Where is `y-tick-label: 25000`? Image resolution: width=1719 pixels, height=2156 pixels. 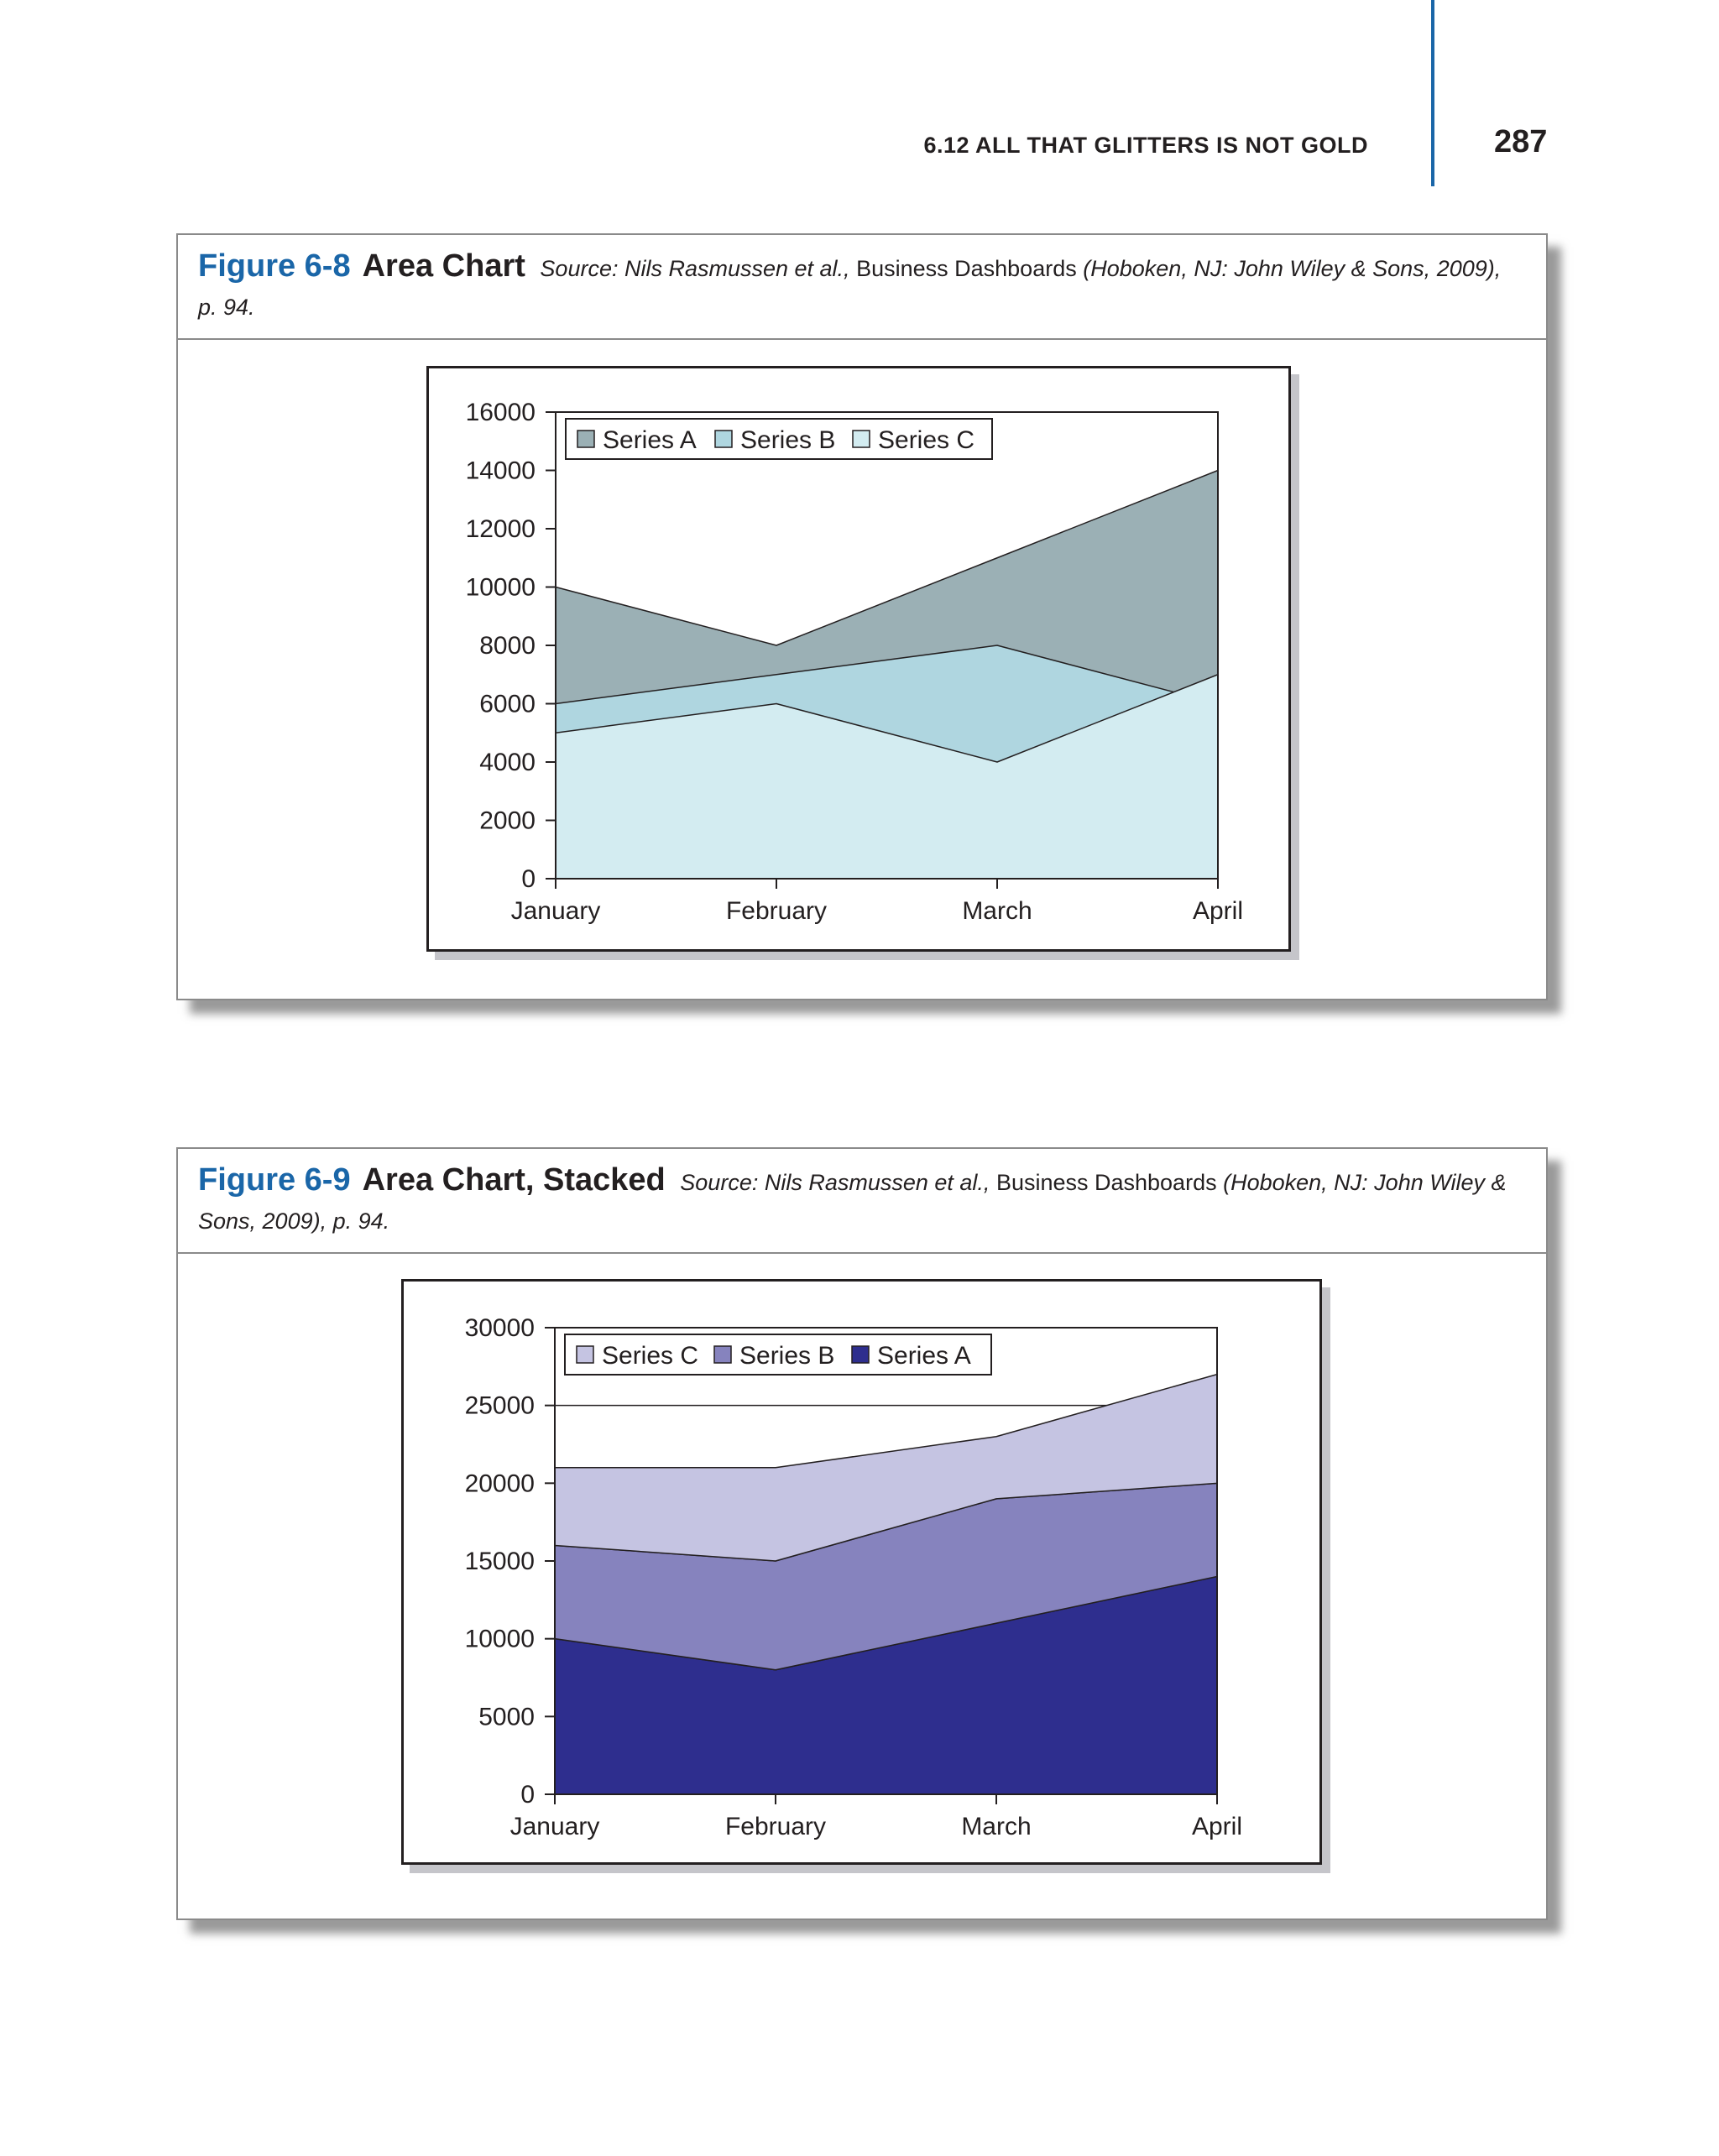
y-tick-label: 25000 is located at coordinates (500, 1406).